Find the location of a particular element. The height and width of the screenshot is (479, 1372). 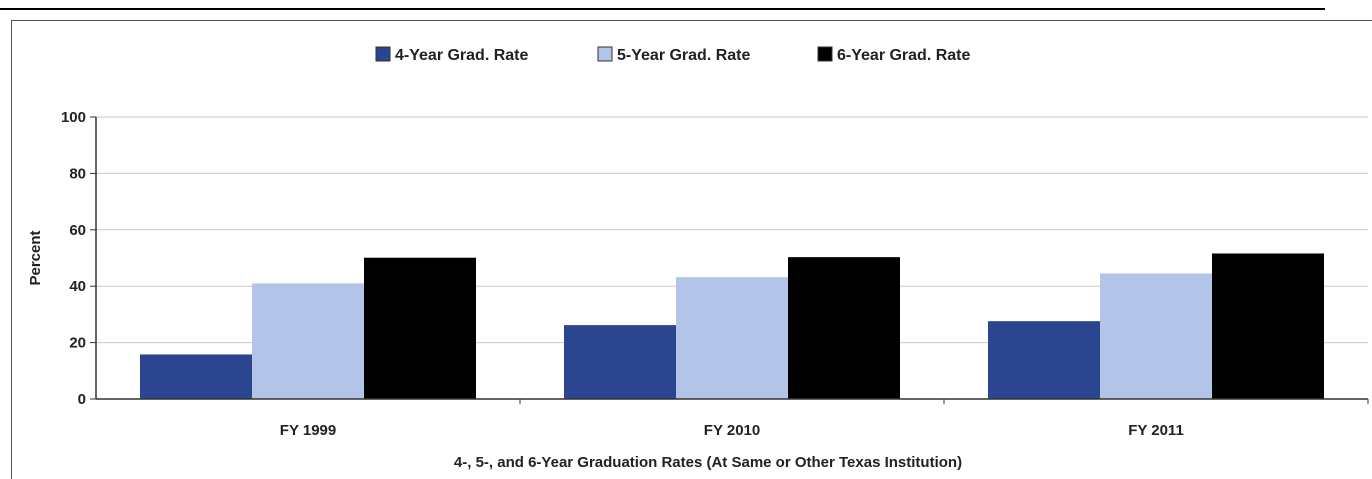

legend-label: 4-Year Grad. Rate is located at coordinates (462, 55).